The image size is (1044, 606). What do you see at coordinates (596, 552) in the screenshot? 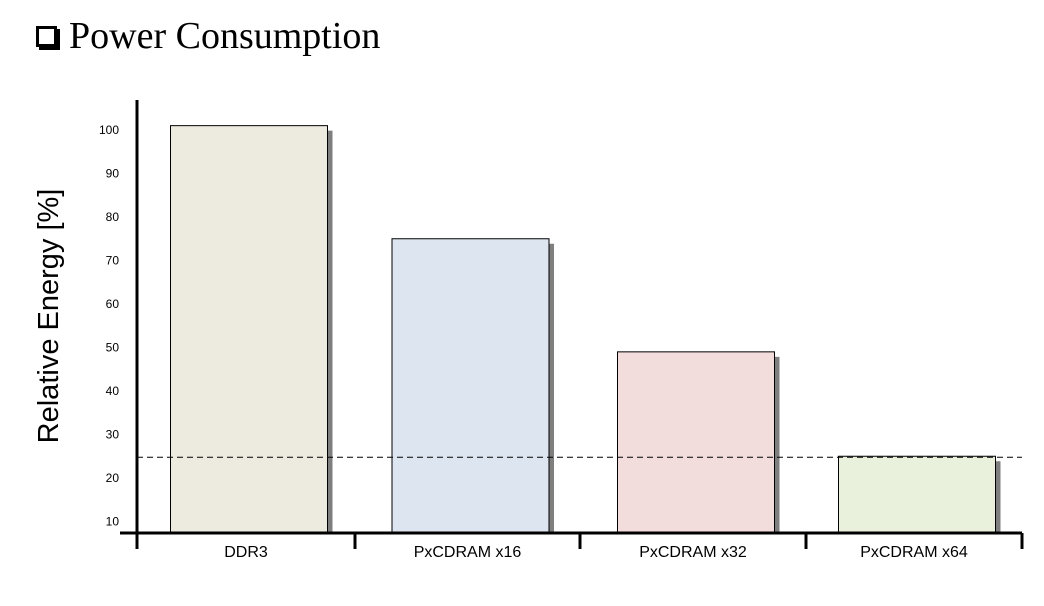
I see `category-labels: DDR3 PxCDRAM x16 PxCDRAM x32 PxCDRAM x64` at bounding box center [596, 552].